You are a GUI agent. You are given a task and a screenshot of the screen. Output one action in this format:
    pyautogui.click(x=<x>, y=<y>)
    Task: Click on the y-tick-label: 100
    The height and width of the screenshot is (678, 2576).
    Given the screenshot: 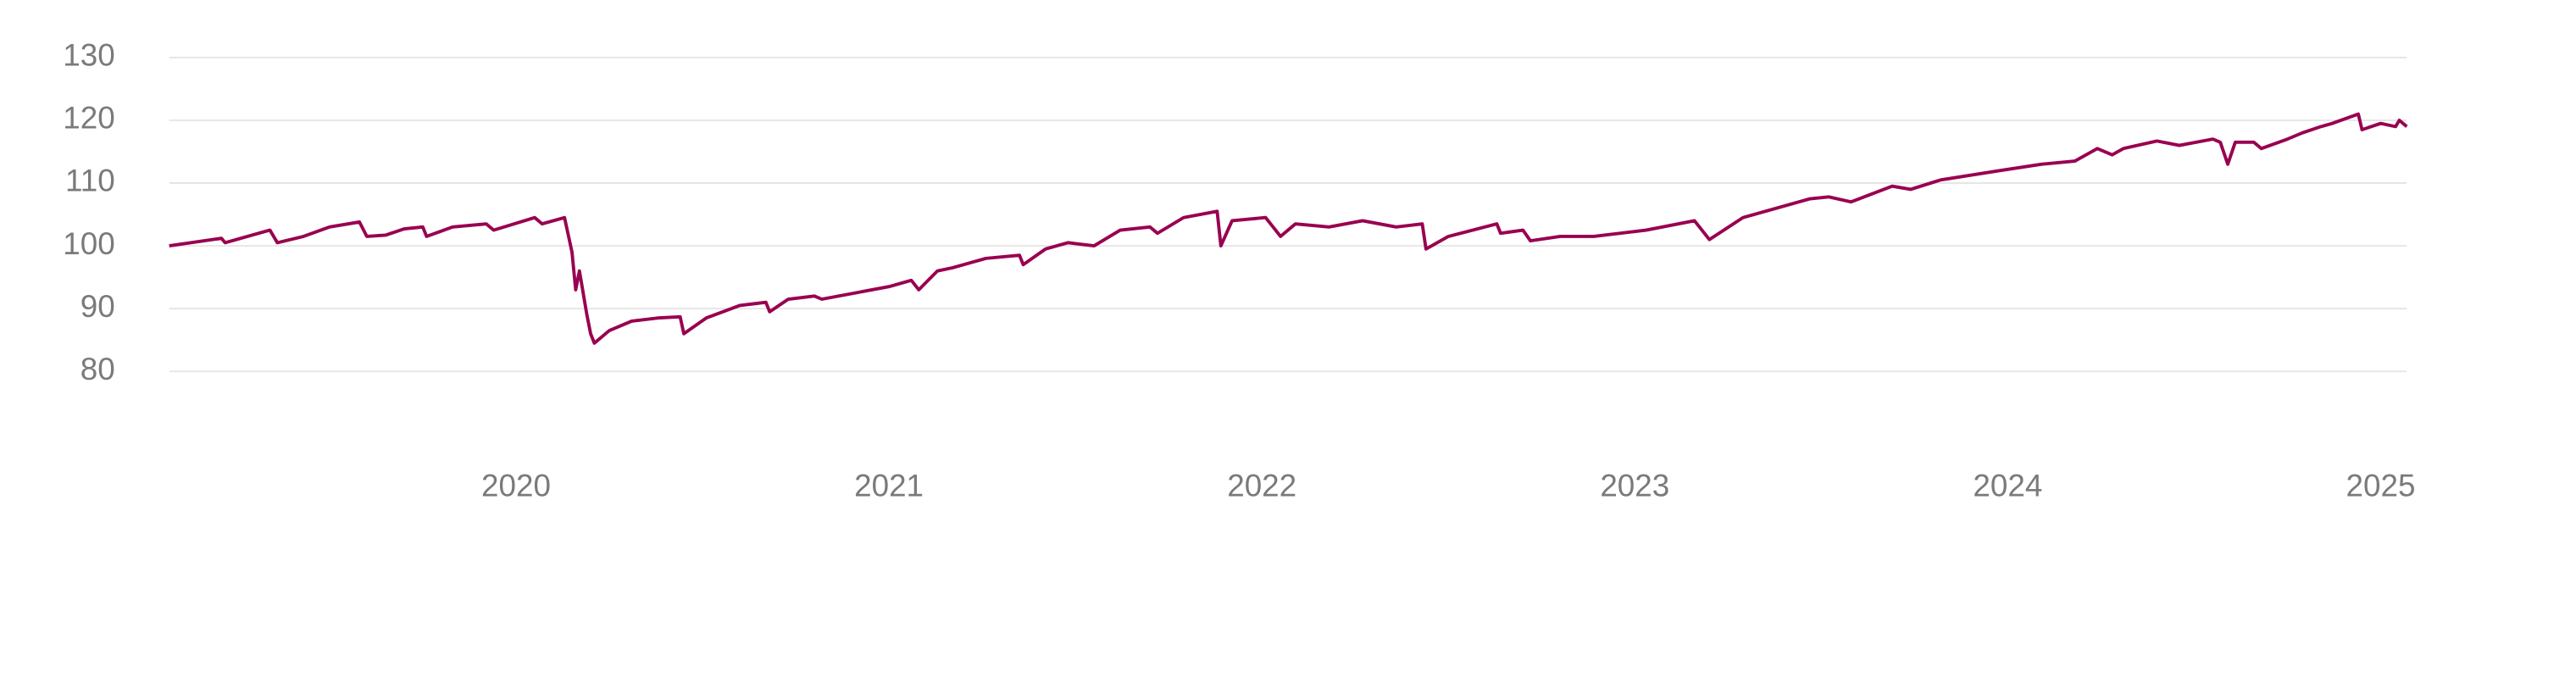 What is the action you would take?
    pyautogui.click(x=88, y=243)
    